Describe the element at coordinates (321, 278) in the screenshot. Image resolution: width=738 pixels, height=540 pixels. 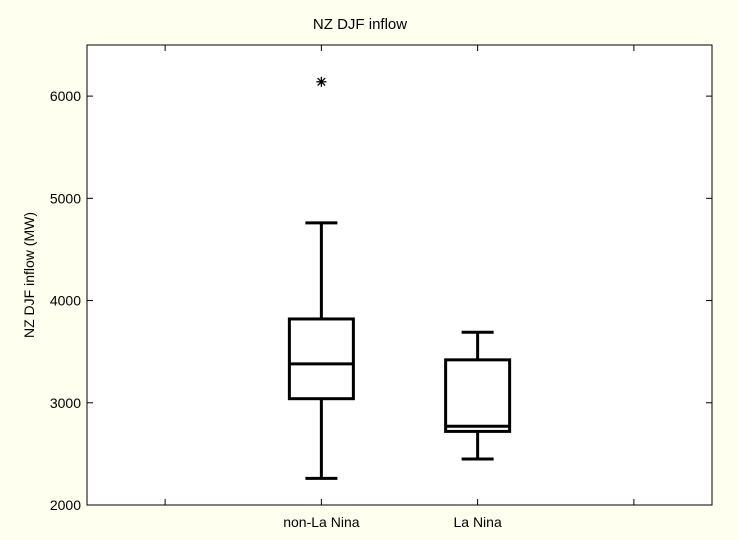
I see `box-non-la-nina` at that location.